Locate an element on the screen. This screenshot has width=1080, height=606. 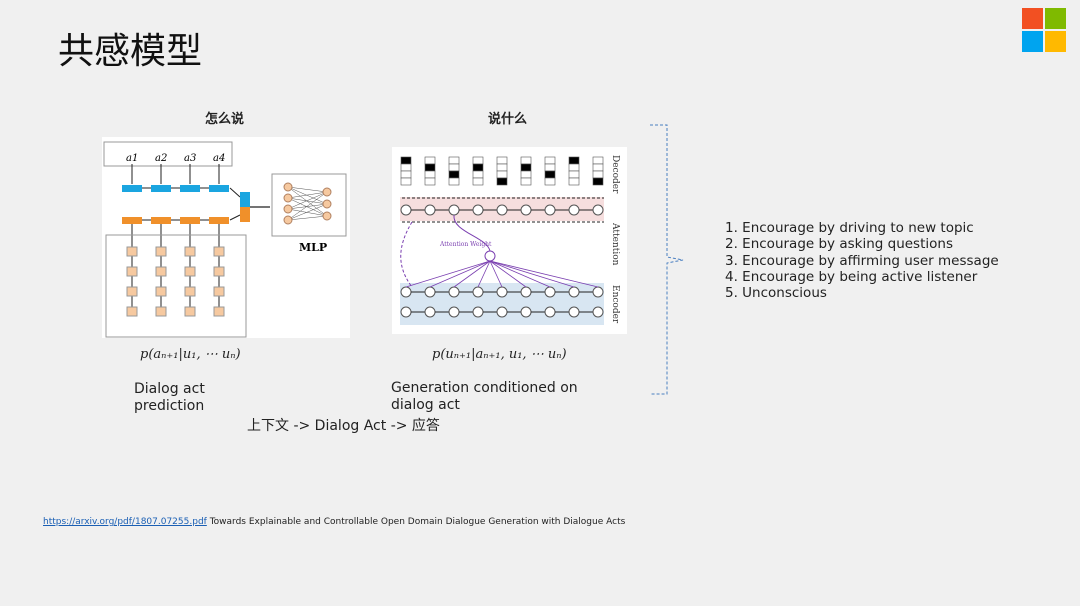
attention-label: Attention is located at coordinates (615, 244).